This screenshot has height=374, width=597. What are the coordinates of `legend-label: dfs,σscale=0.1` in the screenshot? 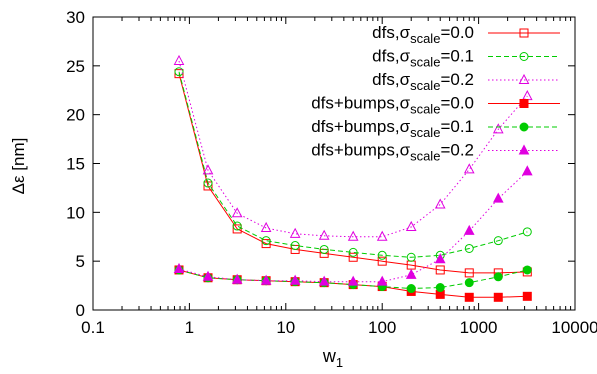 It's located at (423, 58).